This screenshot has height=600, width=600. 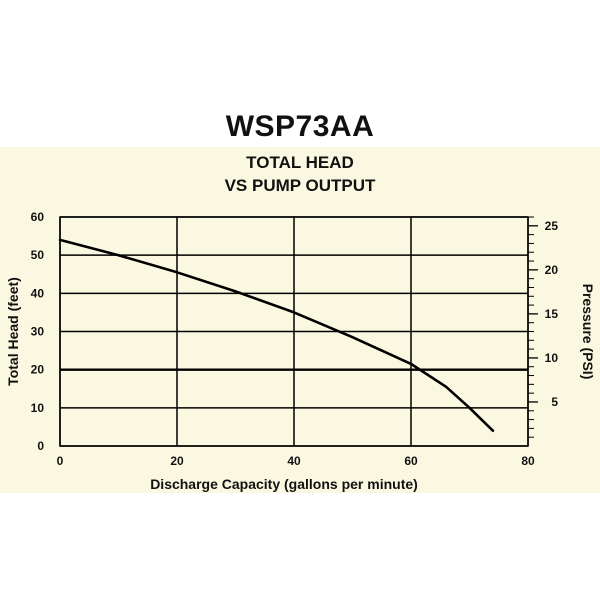 What do you see at coordinates (411, 461) in the screenshot?
I see `x-tick-60: 60` at bounding box center [411, 461].